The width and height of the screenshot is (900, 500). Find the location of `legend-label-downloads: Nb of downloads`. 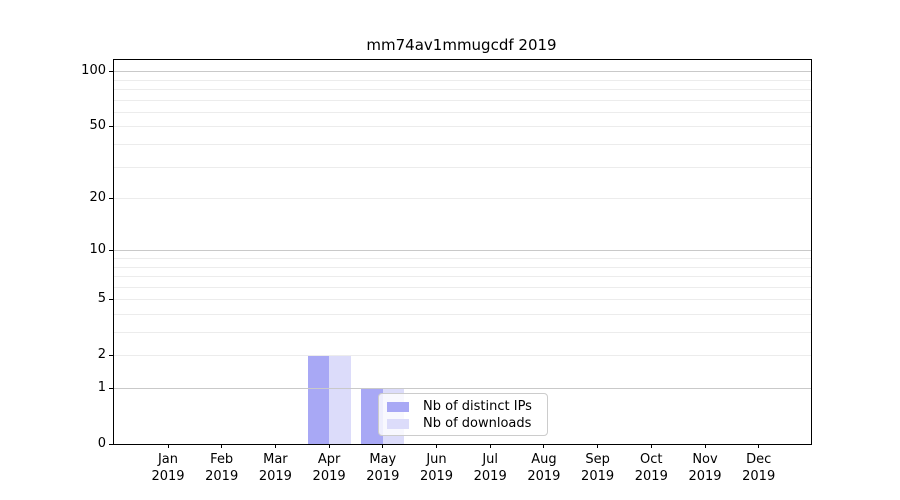

legend-label-downloads: Nb of downloads is located at coordinates (477, 423).